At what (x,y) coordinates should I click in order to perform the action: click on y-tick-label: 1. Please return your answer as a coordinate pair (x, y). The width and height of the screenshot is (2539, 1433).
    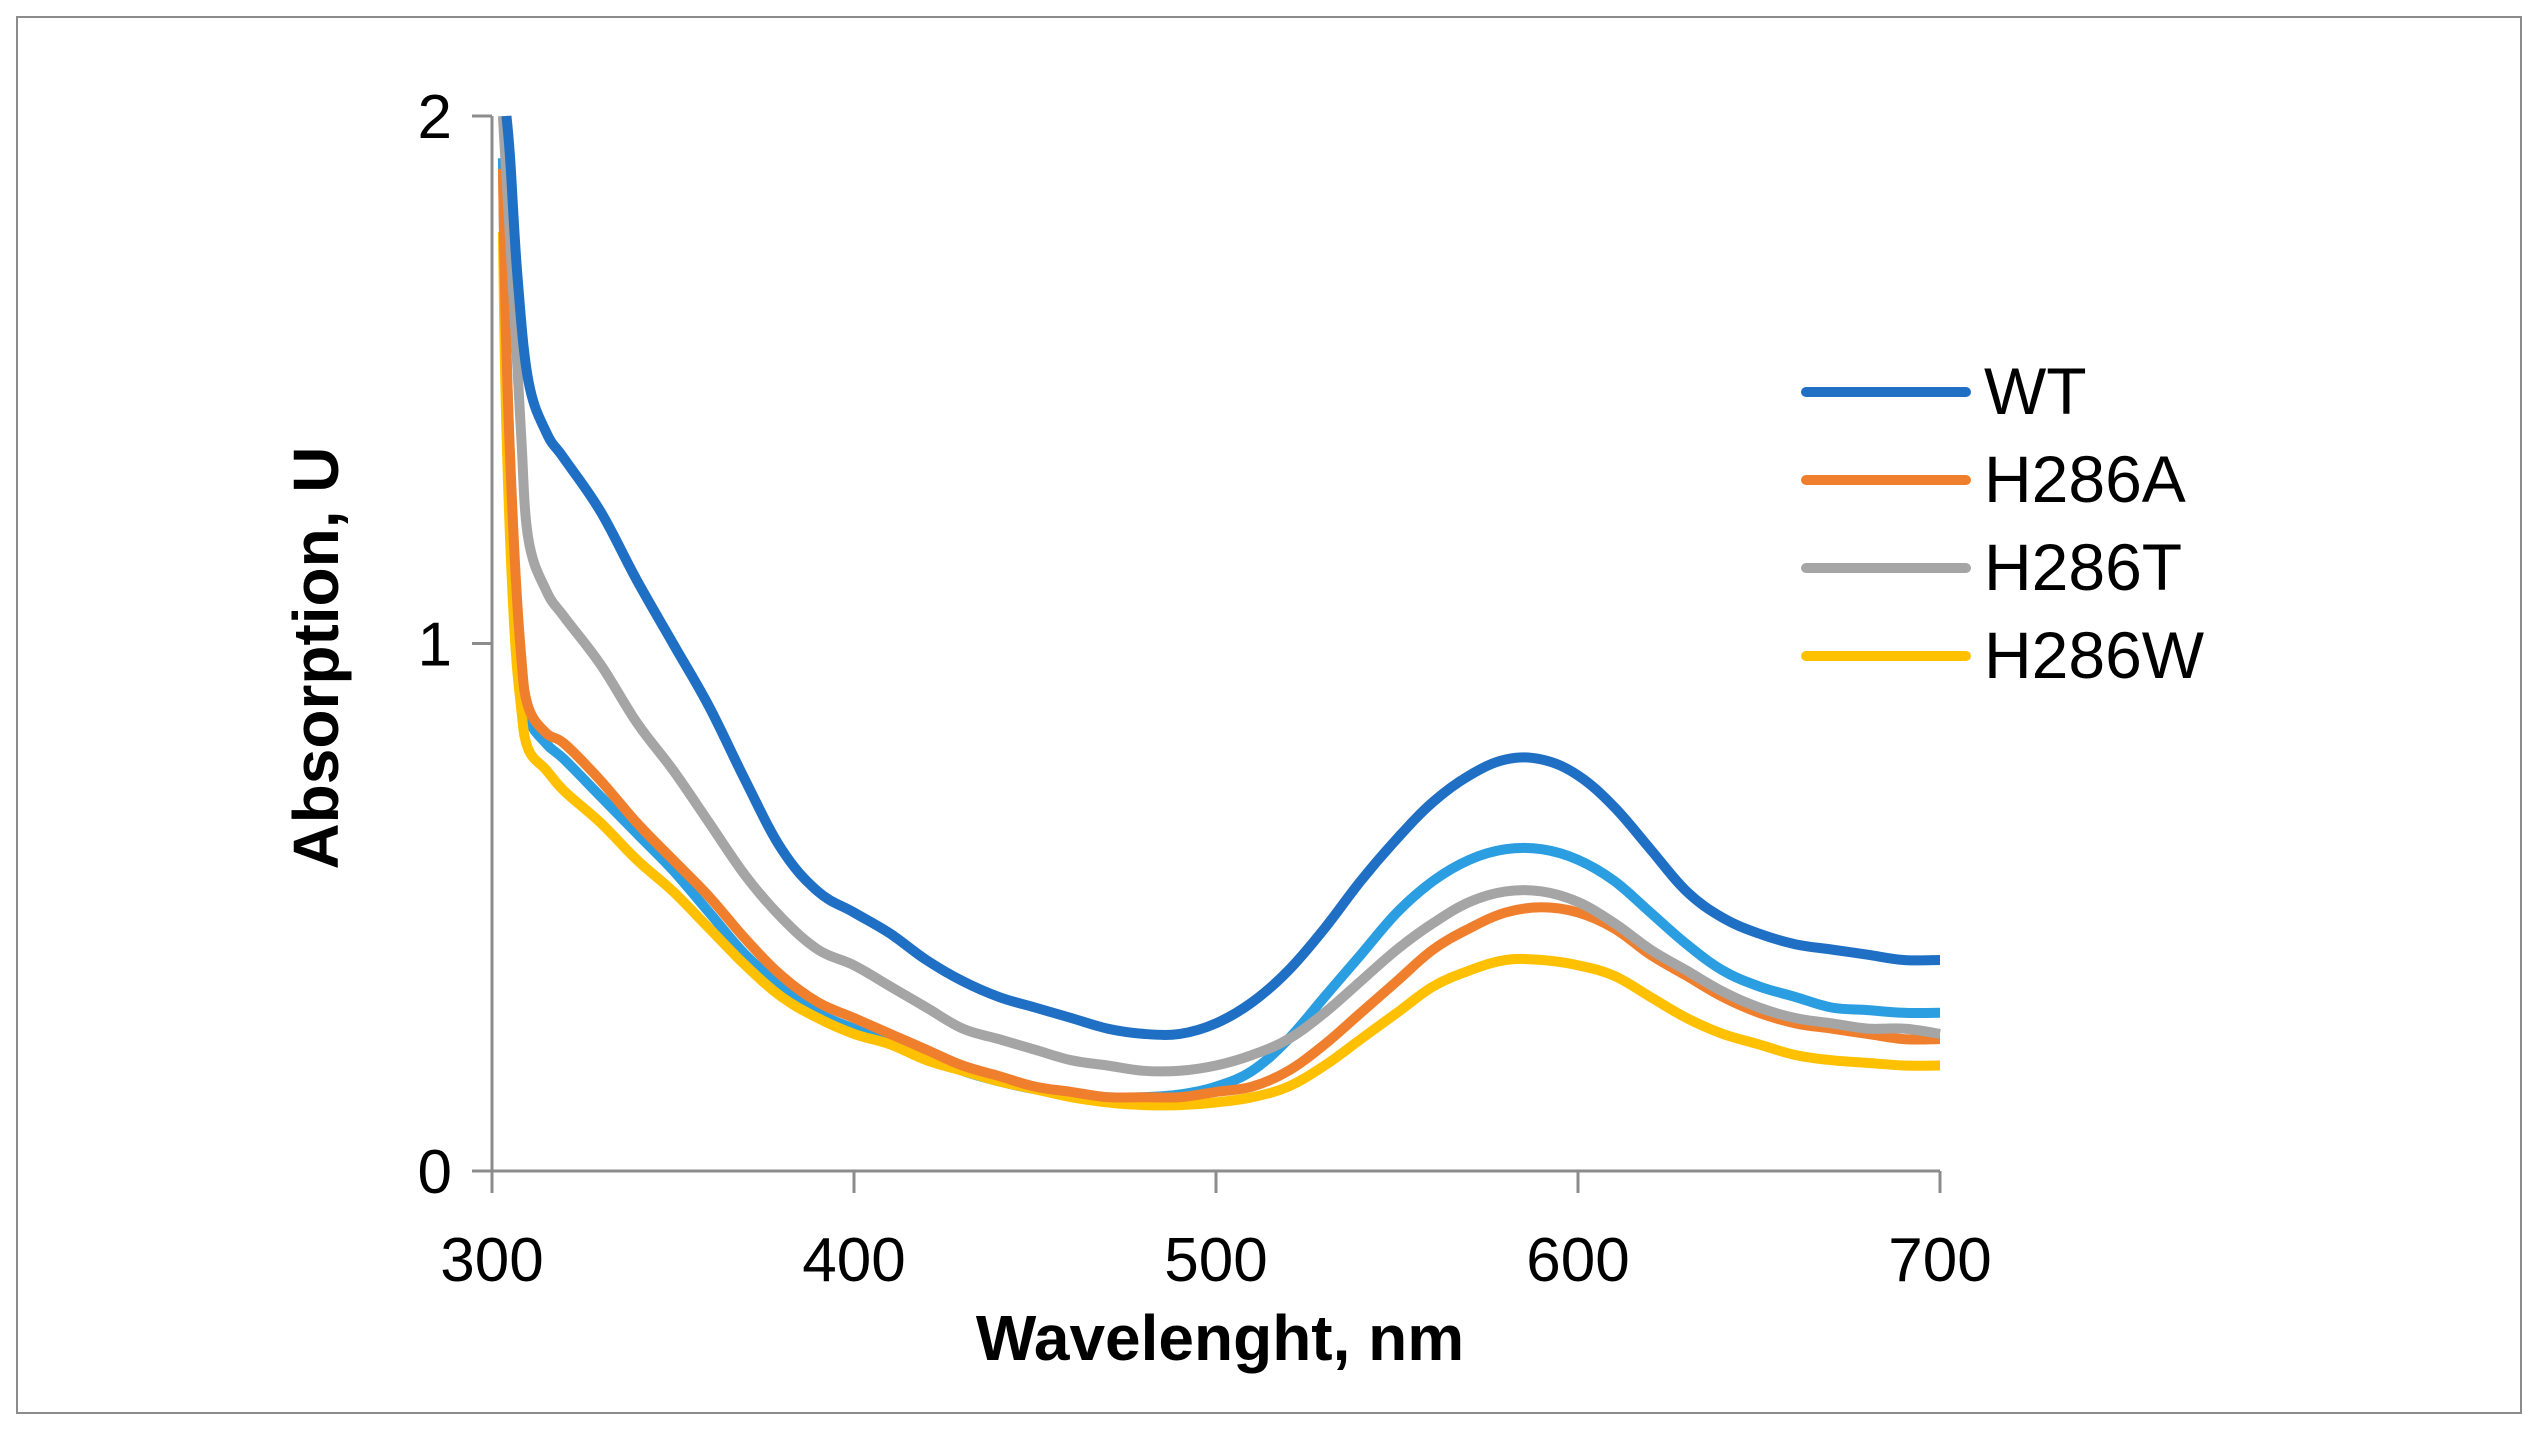
    Looking at the image, I should click on (435, 645).